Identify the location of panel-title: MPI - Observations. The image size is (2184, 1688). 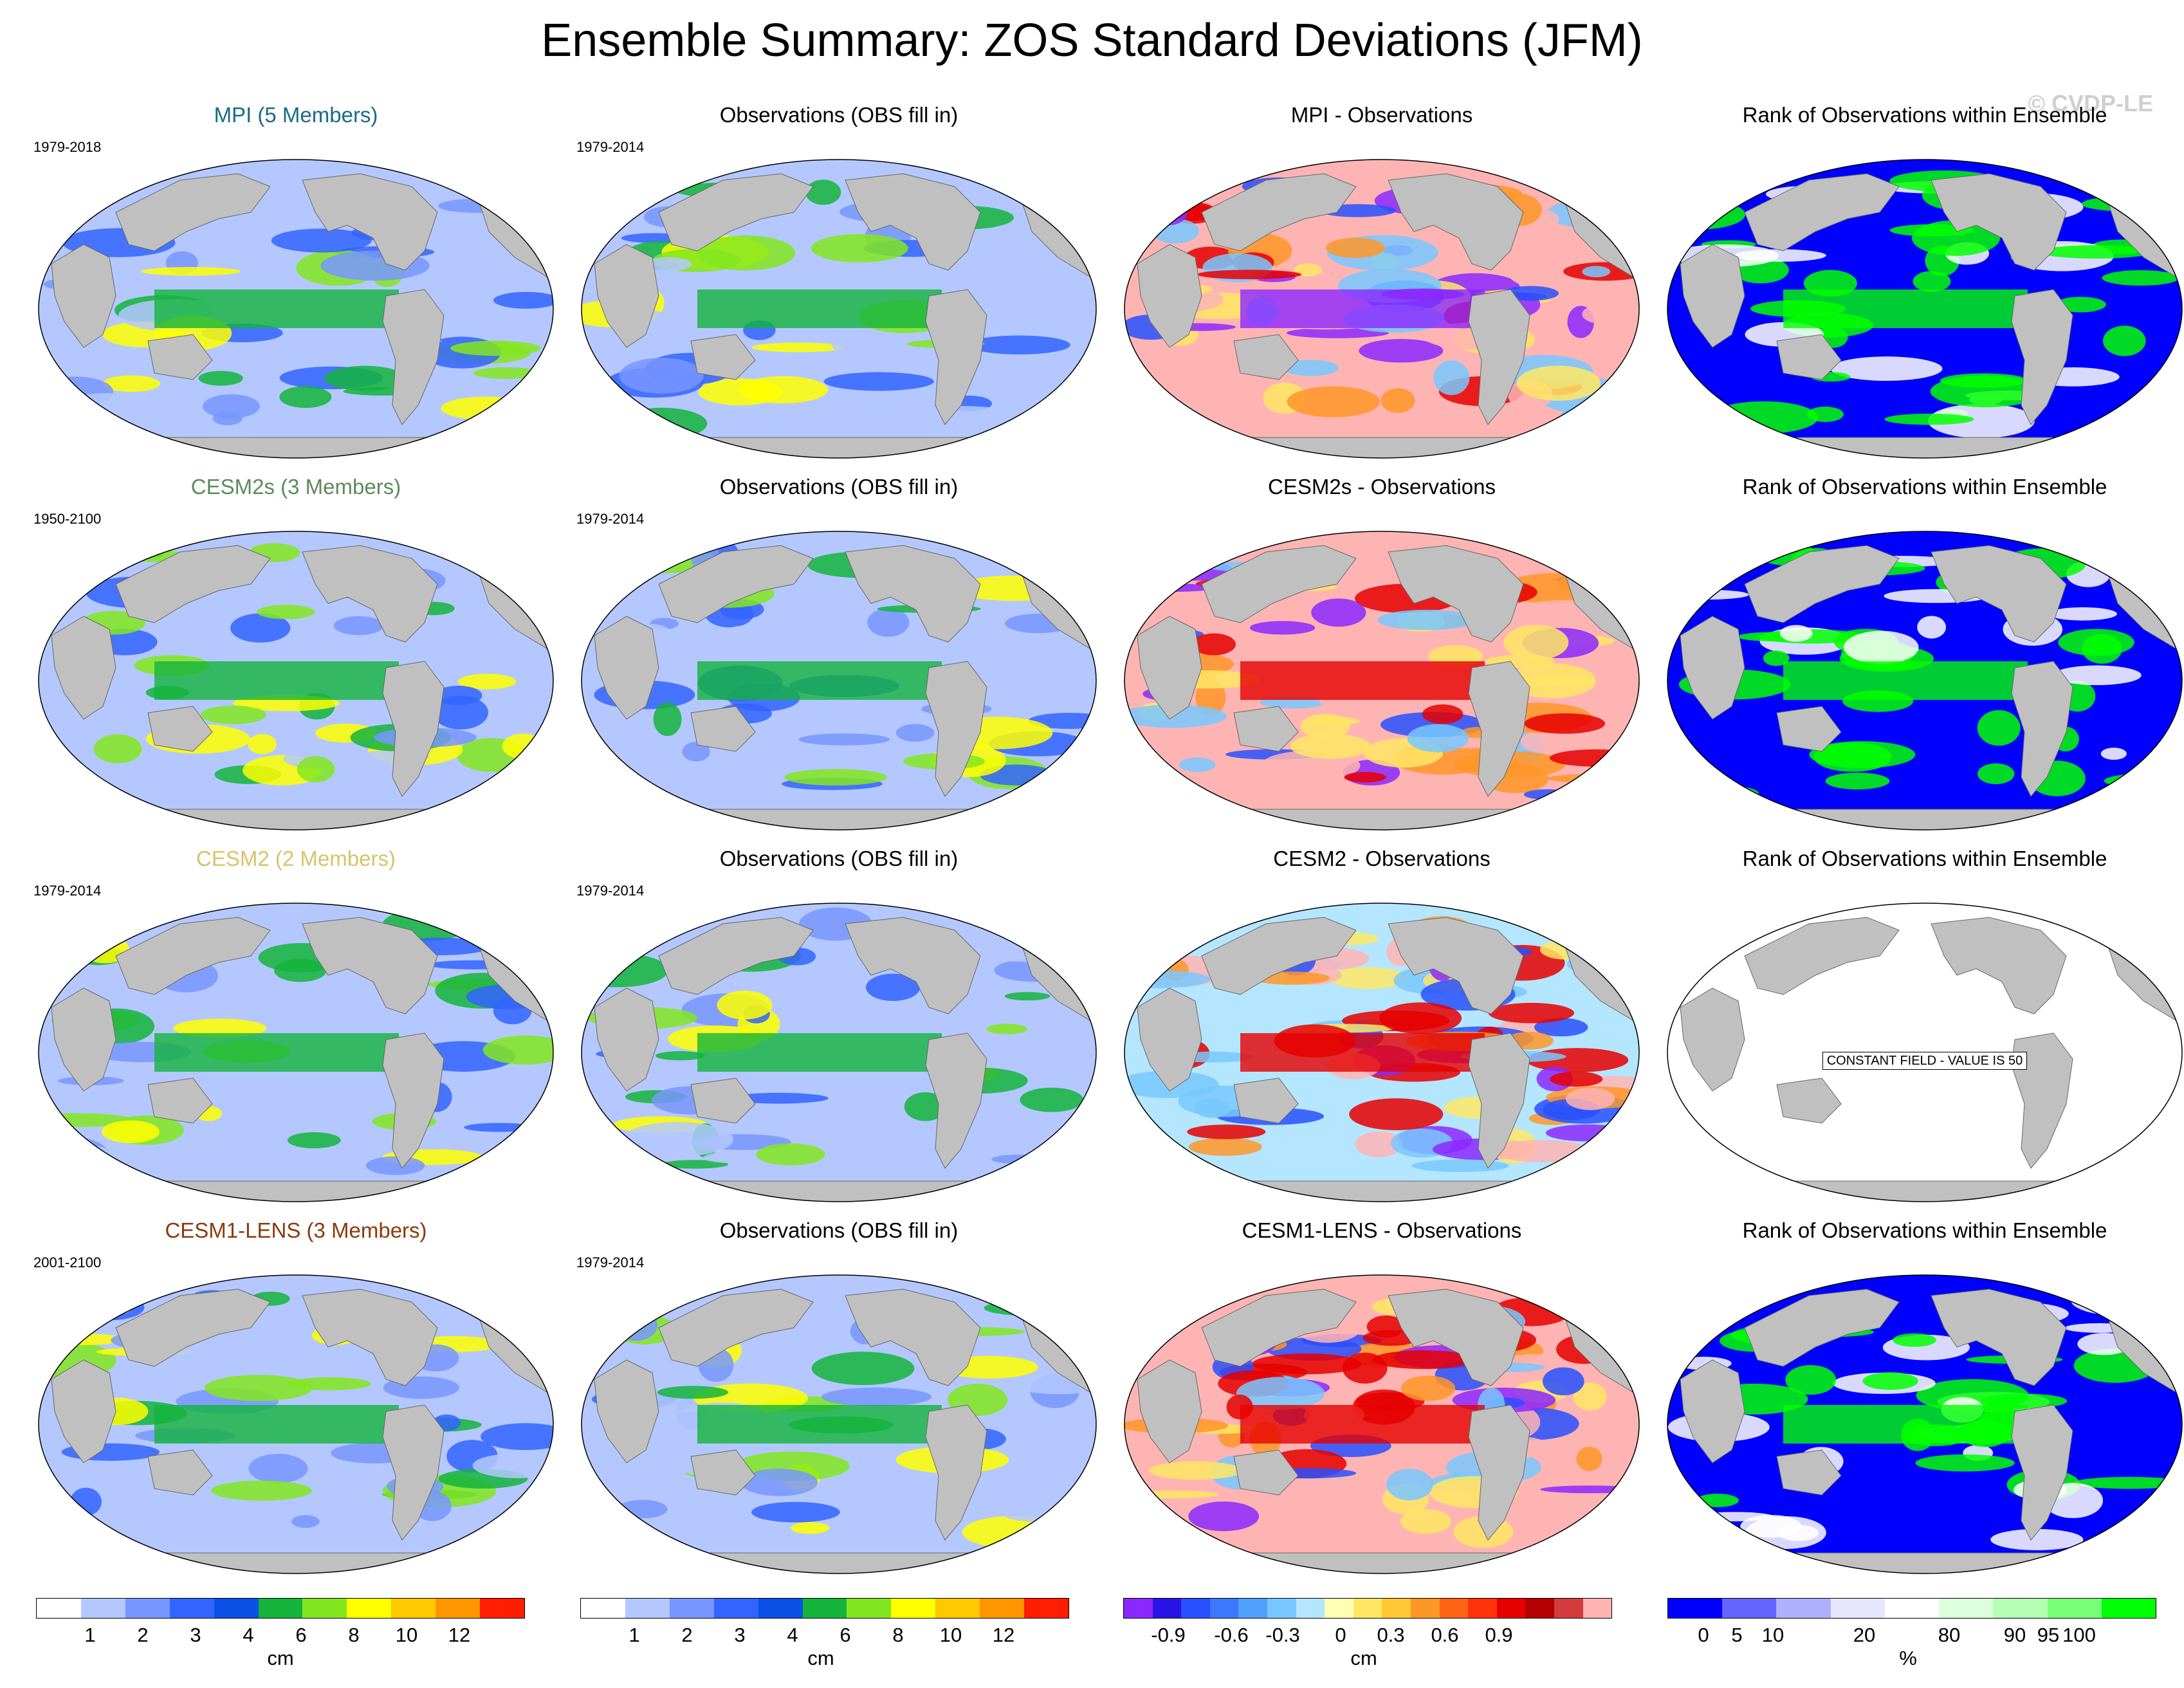
(1382, 115).